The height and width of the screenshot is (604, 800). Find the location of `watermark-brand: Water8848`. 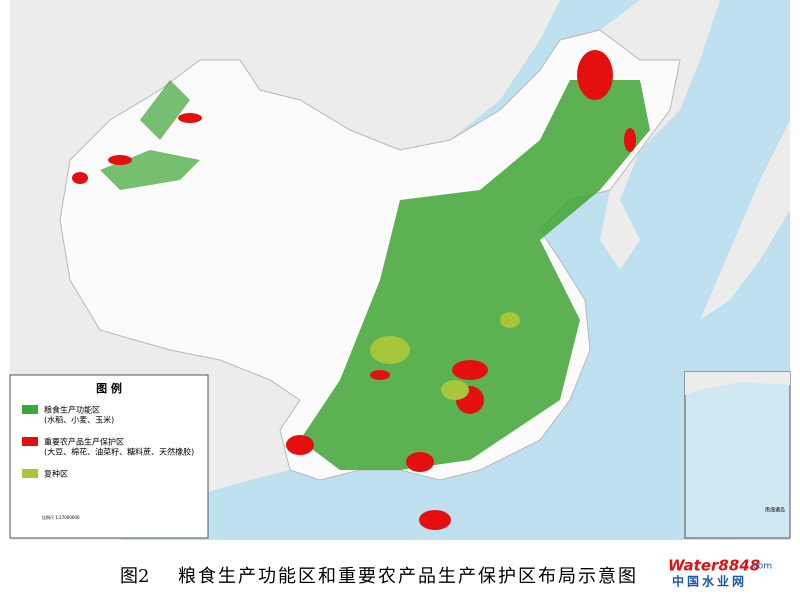

watermark-brand: Water8848 is located at coordinates (714, 566).